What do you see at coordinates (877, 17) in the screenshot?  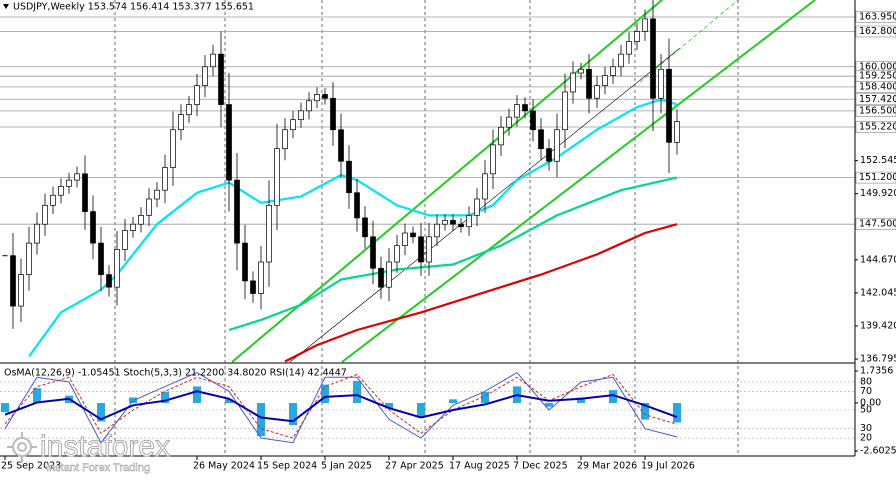 I see `level-label: 163.950` at bounding box center [877, 17].